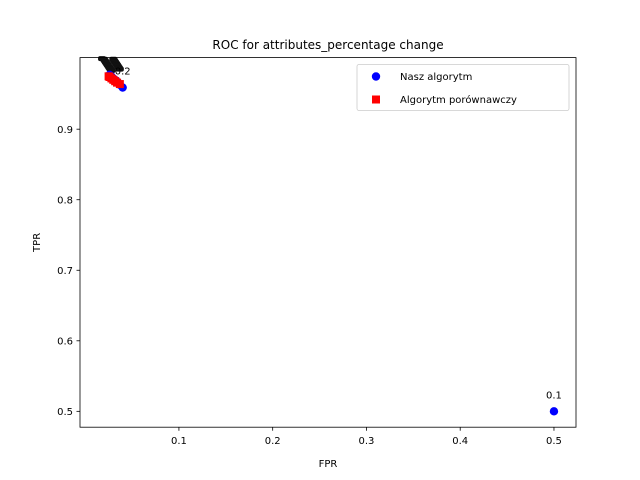  Describe the element at coordinates (65, 130) in the screenshot. I see `y-tick-label: 0.9` at that location.